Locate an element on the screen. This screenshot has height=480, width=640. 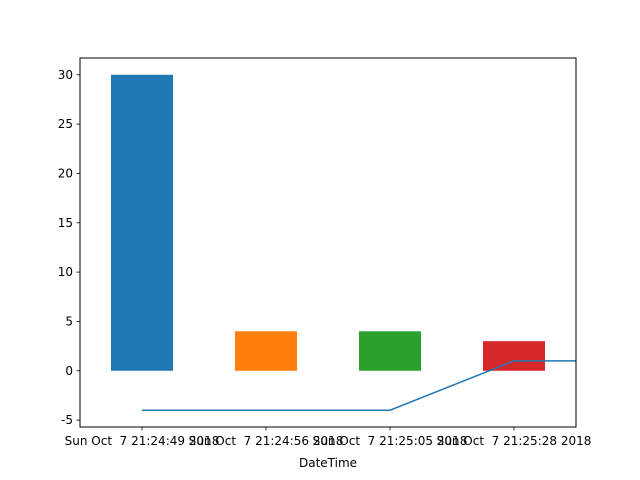
y-tick-label: 0 is located at coordinates (69, 371).